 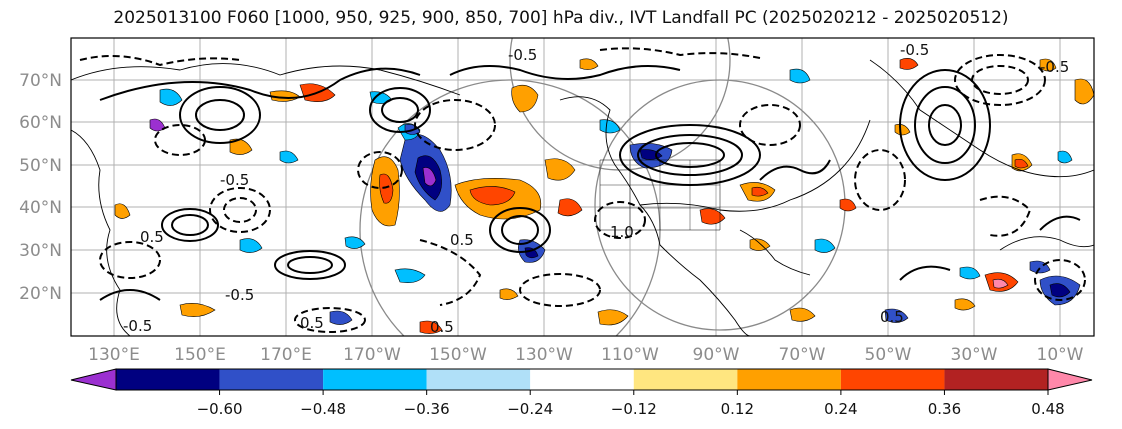 I want to click on lon-tick: 130°E, so click(x=114, y=355).